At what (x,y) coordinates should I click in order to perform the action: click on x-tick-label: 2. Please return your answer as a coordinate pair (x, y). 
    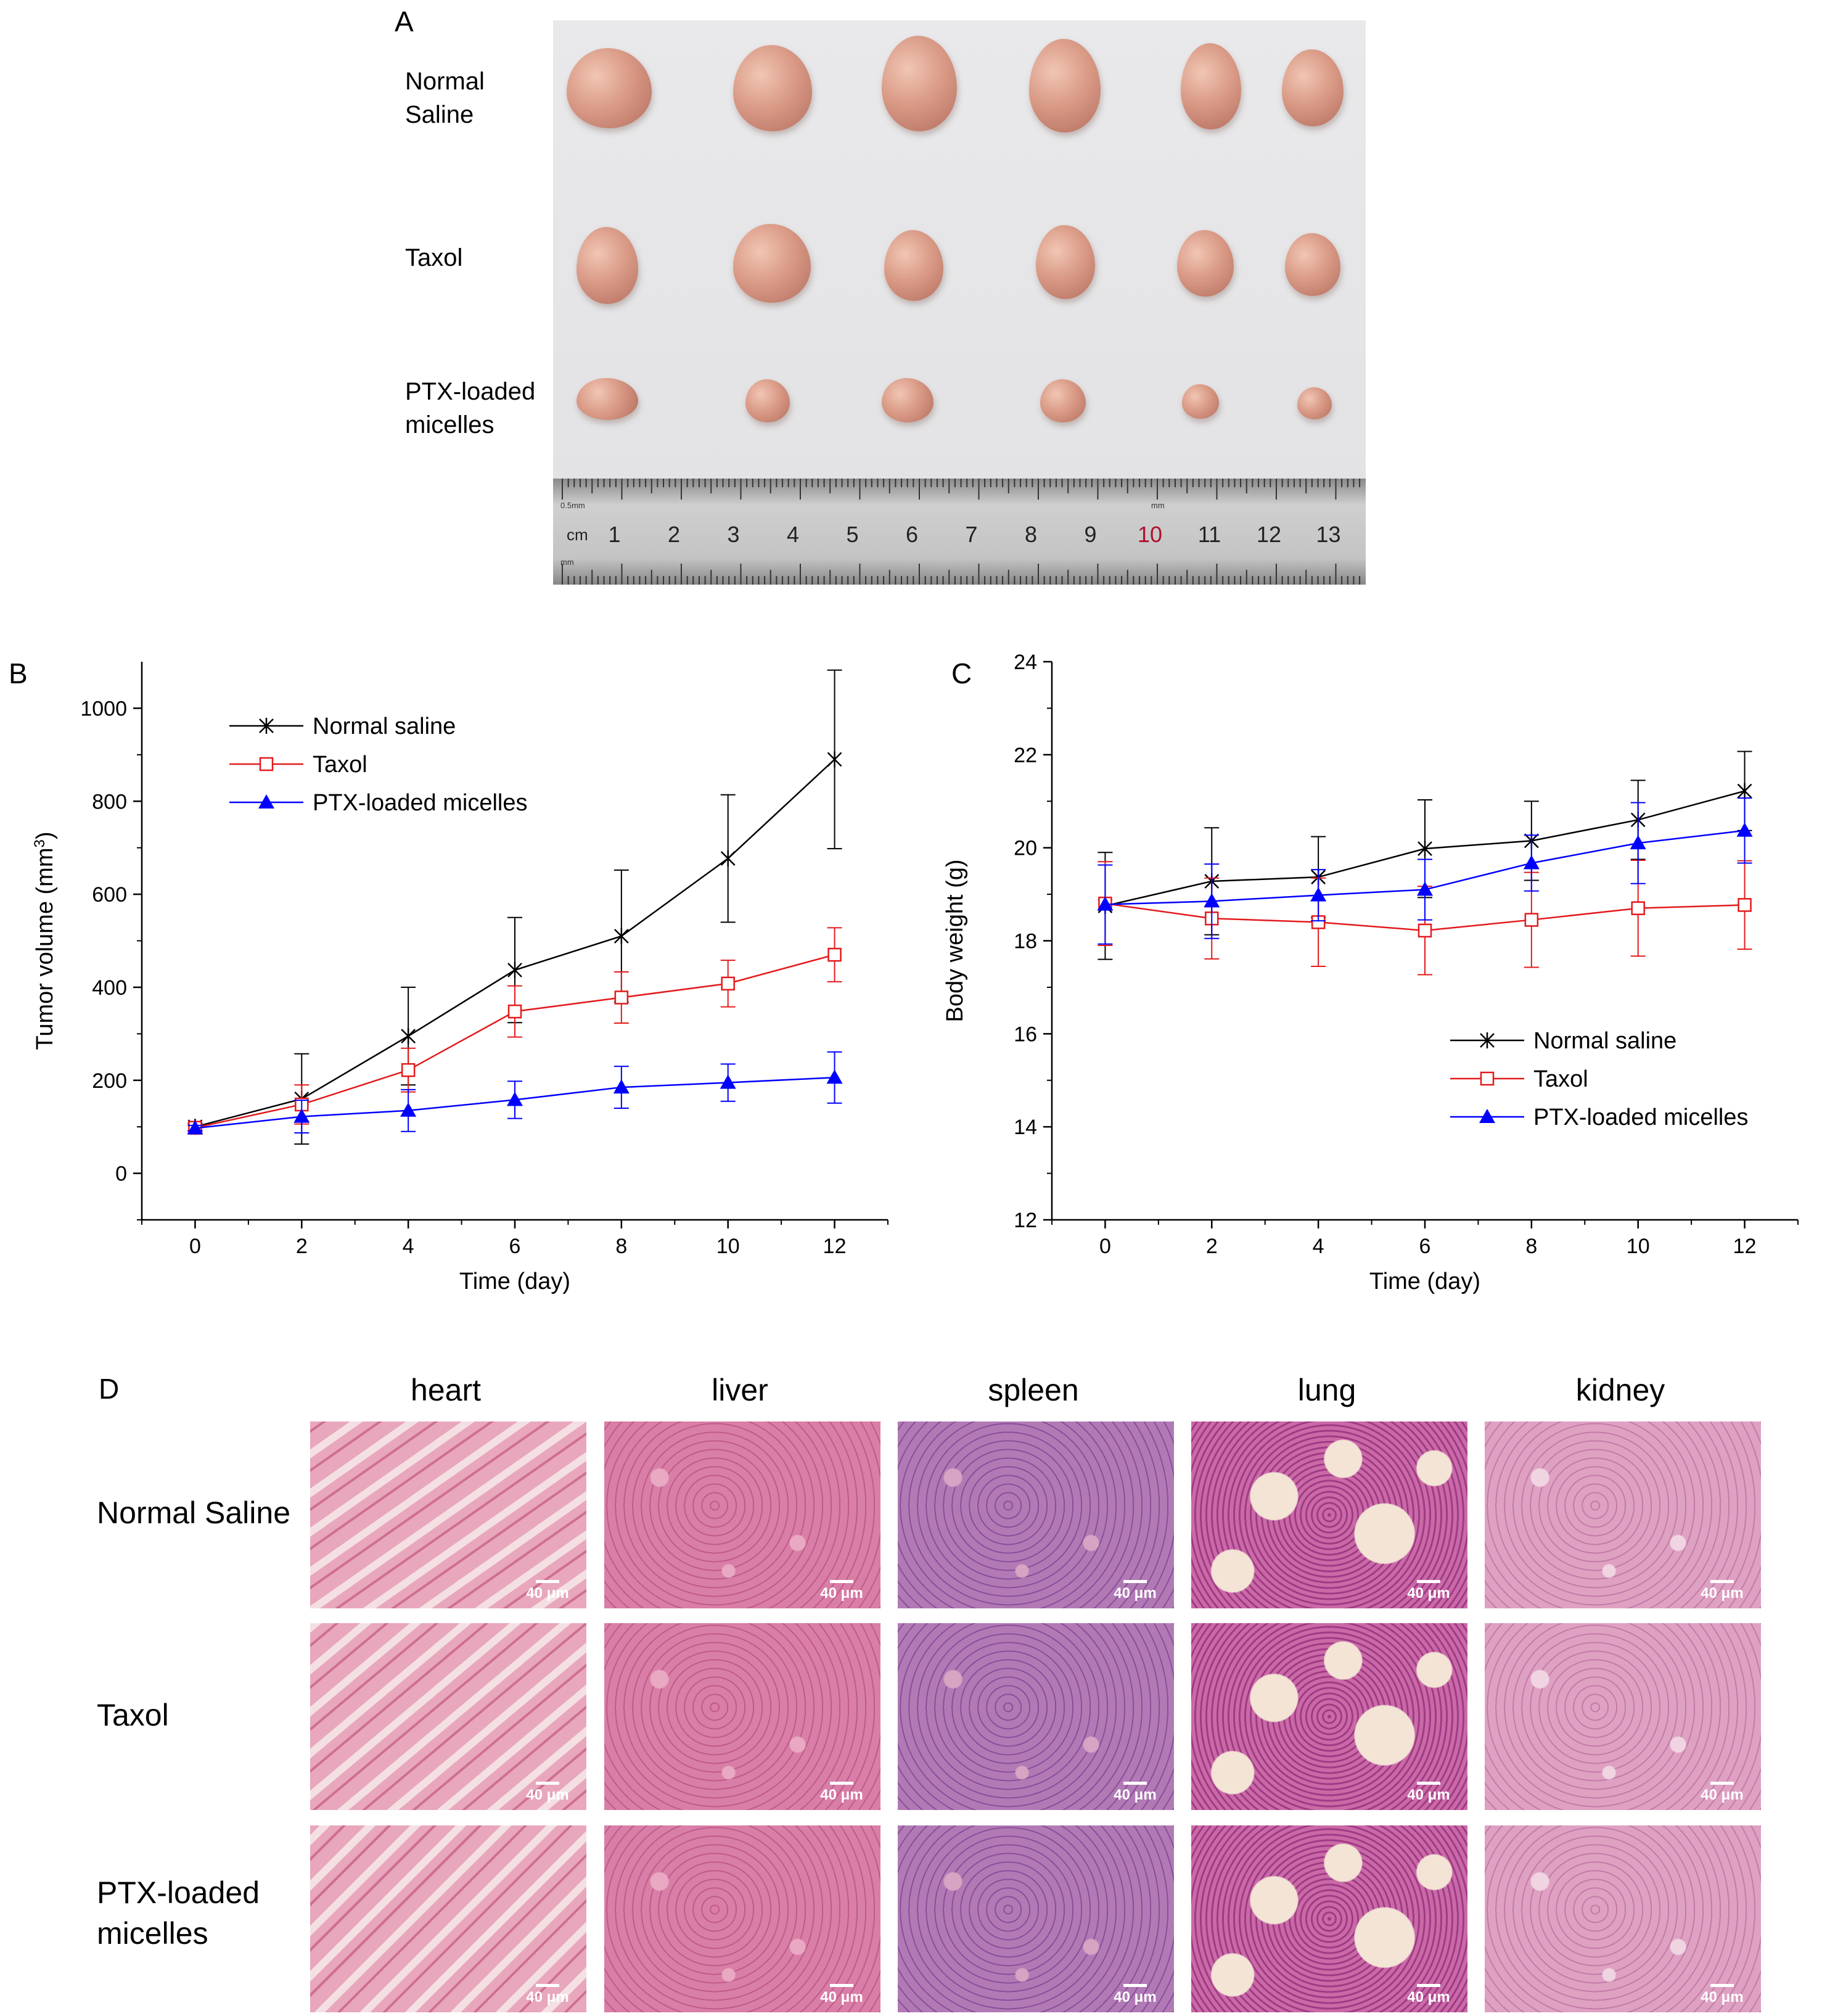
    Looking at the image, I should click on (1212, 1246).